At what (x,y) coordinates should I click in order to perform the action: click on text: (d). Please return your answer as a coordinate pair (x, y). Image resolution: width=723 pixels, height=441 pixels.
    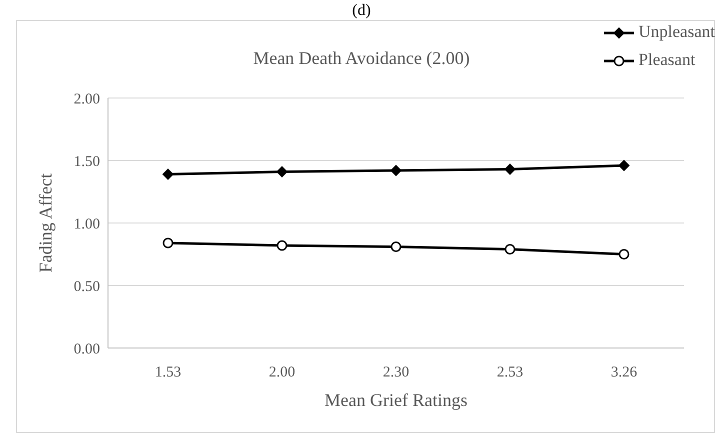
    Looking at the image, I should click on (361, 11).